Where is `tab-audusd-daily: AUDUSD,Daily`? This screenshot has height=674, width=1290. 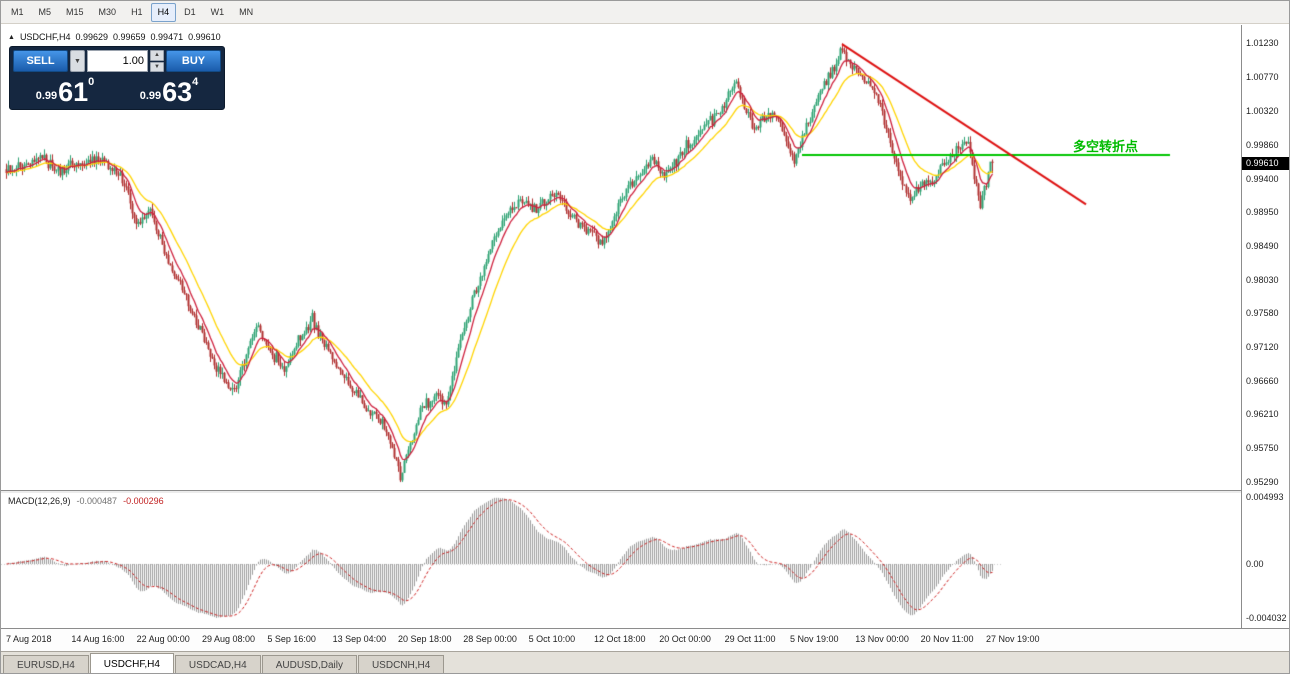
tab-audusd-daily: AUDUSD,Daily is located at coordinates (309, 664).